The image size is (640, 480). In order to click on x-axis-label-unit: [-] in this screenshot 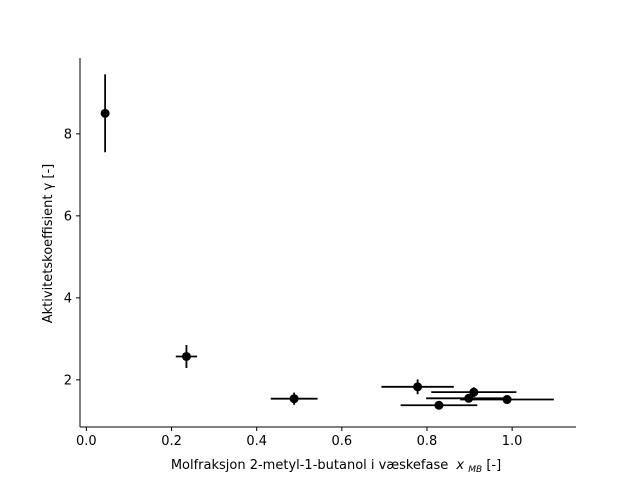, I will do `click(493, 465)`.